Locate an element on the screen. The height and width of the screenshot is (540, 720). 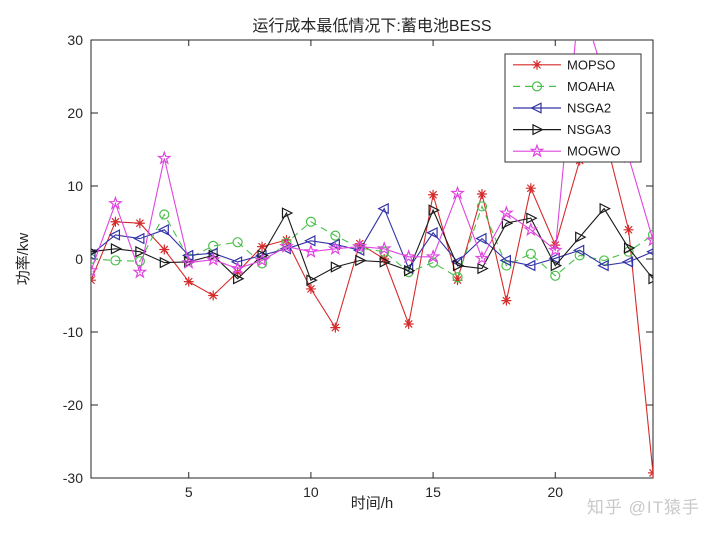
legend-label: MOAHA is located at coordinates (591, 86).